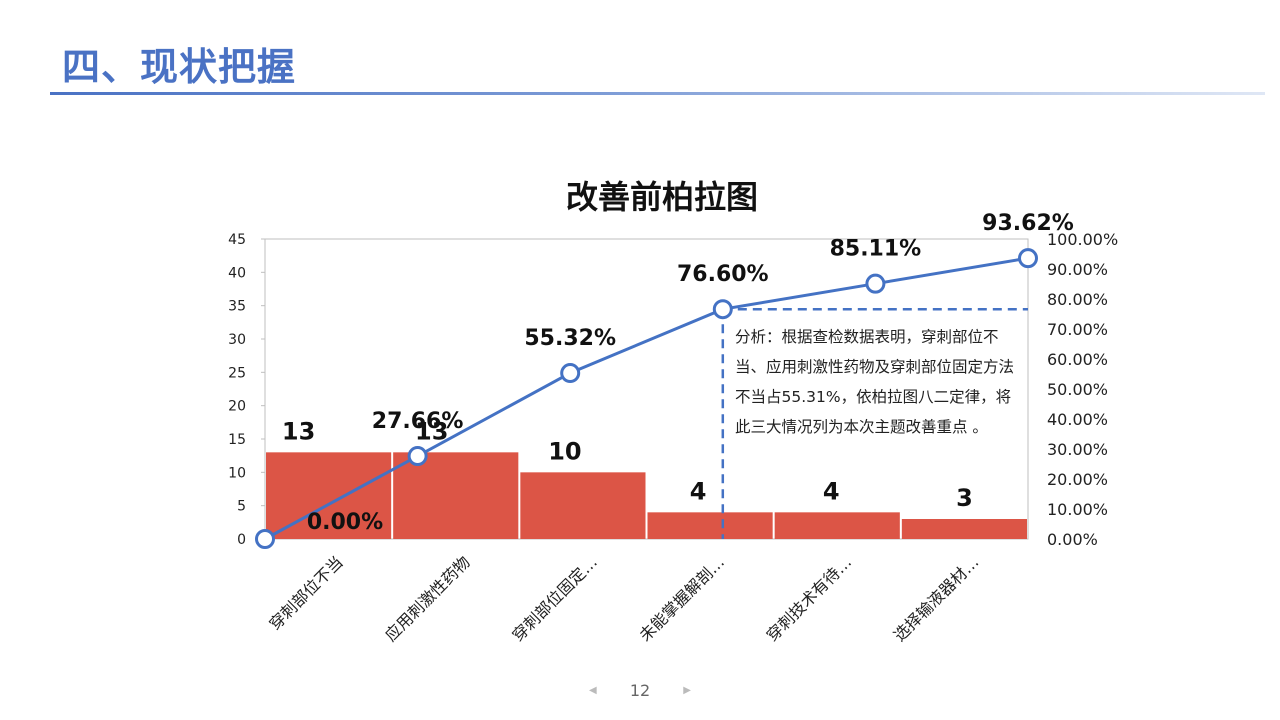 Image resolution: width=1280 pixels, height=720 pixels. What do you see at coordinates (427, 598) in the screenshot?
I see `category-label: 应用刺激性药物` at bounding box center [427, 598].